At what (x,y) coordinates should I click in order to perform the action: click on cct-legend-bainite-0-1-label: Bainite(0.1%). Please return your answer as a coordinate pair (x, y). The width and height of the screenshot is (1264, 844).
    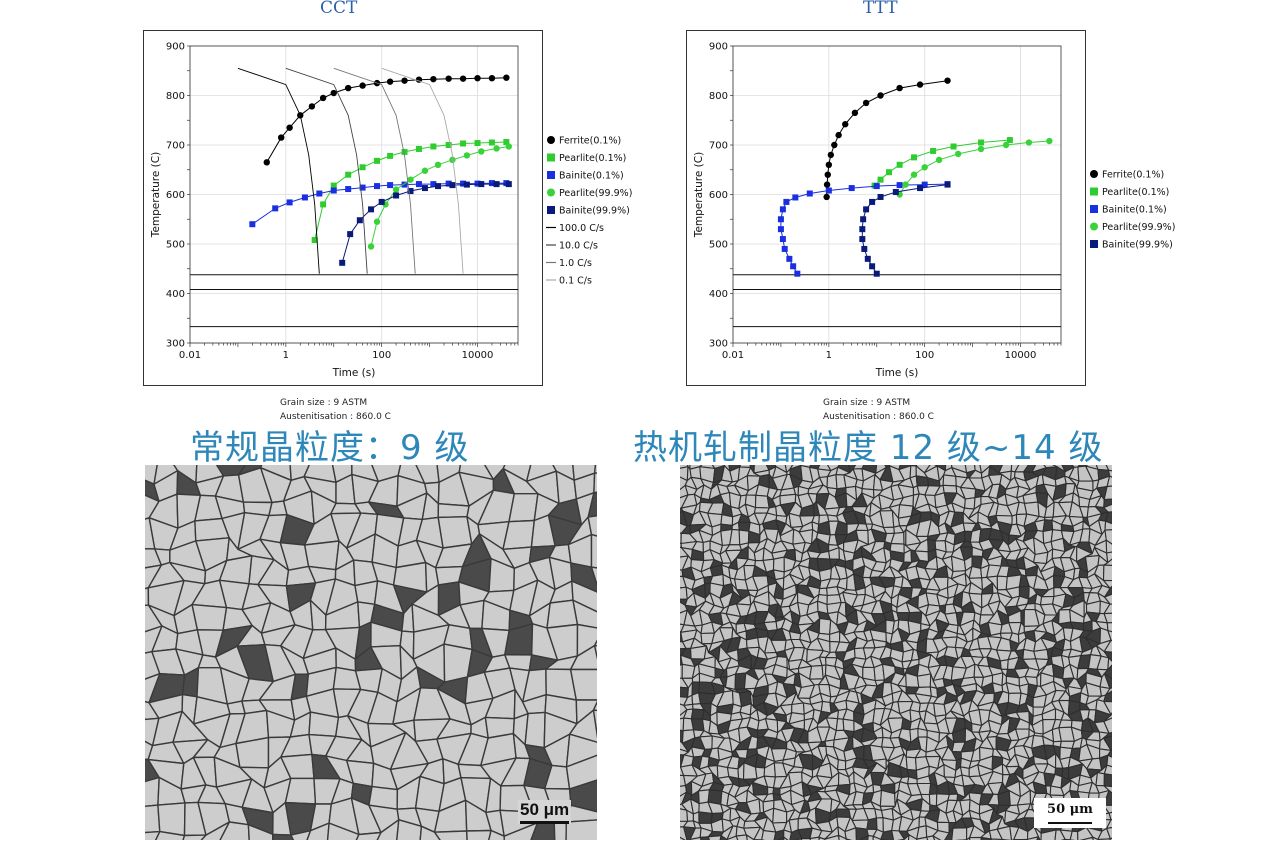
    Looking at the image, I should click on (591, 176).